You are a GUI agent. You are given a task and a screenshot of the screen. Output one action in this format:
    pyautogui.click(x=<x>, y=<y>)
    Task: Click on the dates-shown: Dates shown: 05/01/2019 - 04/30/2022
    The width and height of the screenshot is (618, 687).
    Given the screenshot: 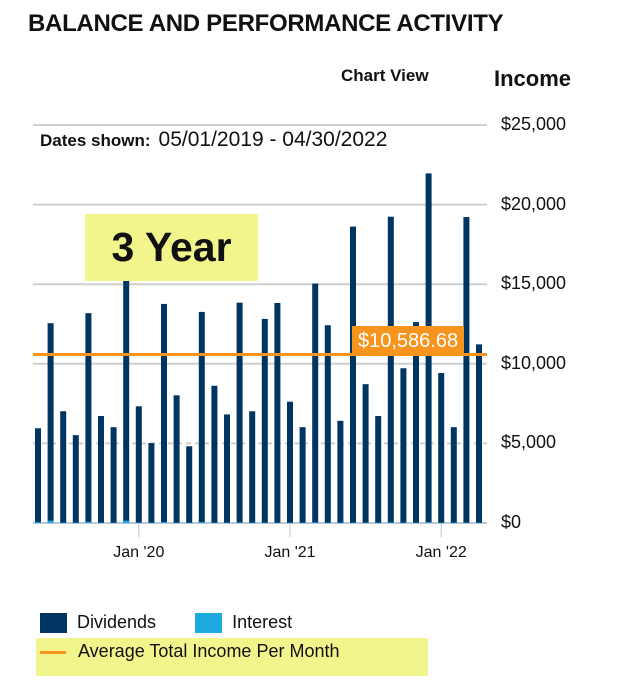 What is the action you would take?
    pyautogui.click(x=213, y=140)
    